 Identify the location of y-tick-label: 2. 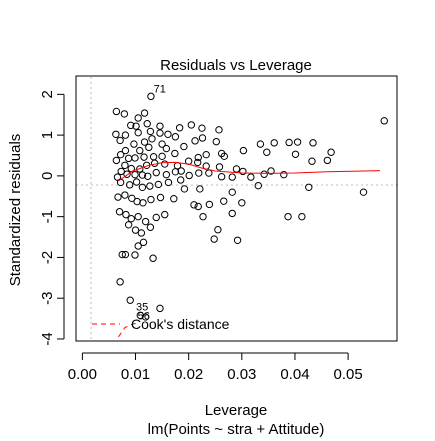
(47, 94).